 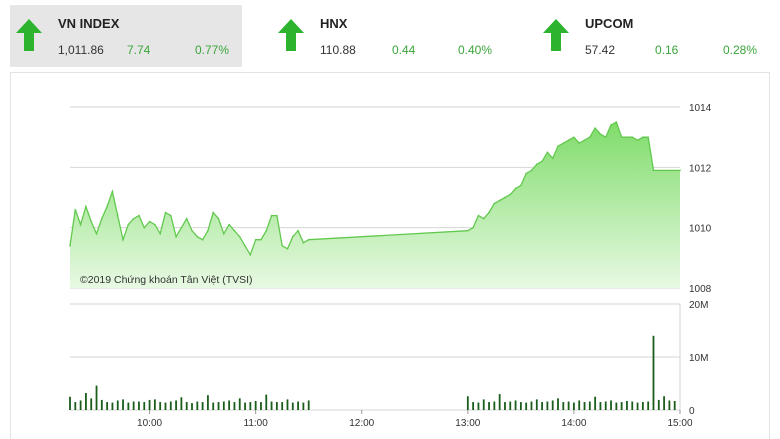 I want to click on volume-y-tick-label: 0, so click(x=692, y=411).